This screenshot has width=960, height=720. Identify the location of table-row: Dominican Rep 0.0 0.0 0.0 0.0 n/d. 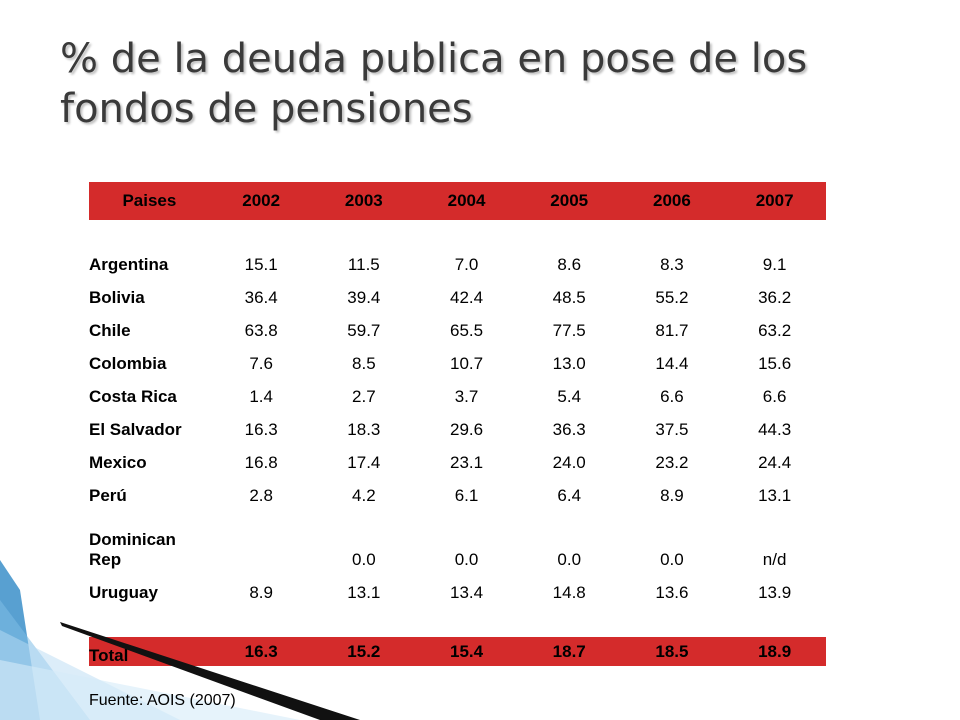
(457, 544).